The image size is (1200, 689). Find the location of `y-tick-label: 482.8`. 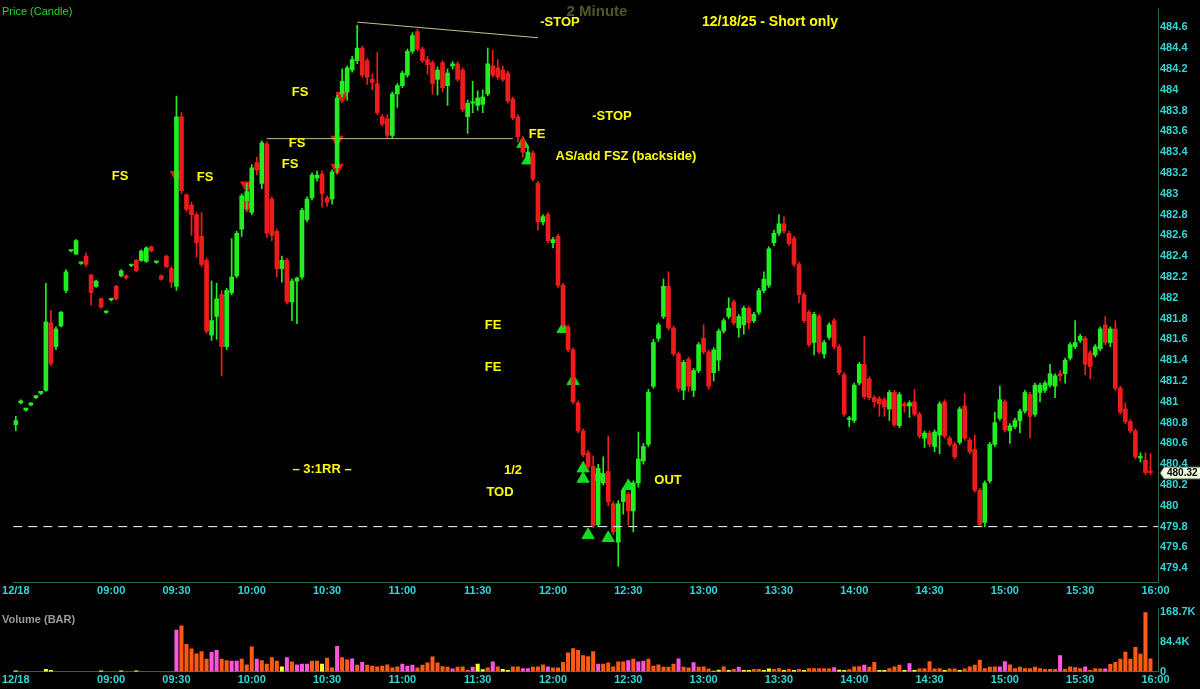

y-tick-label: 482.8 is located at coordinates (1174, 213).